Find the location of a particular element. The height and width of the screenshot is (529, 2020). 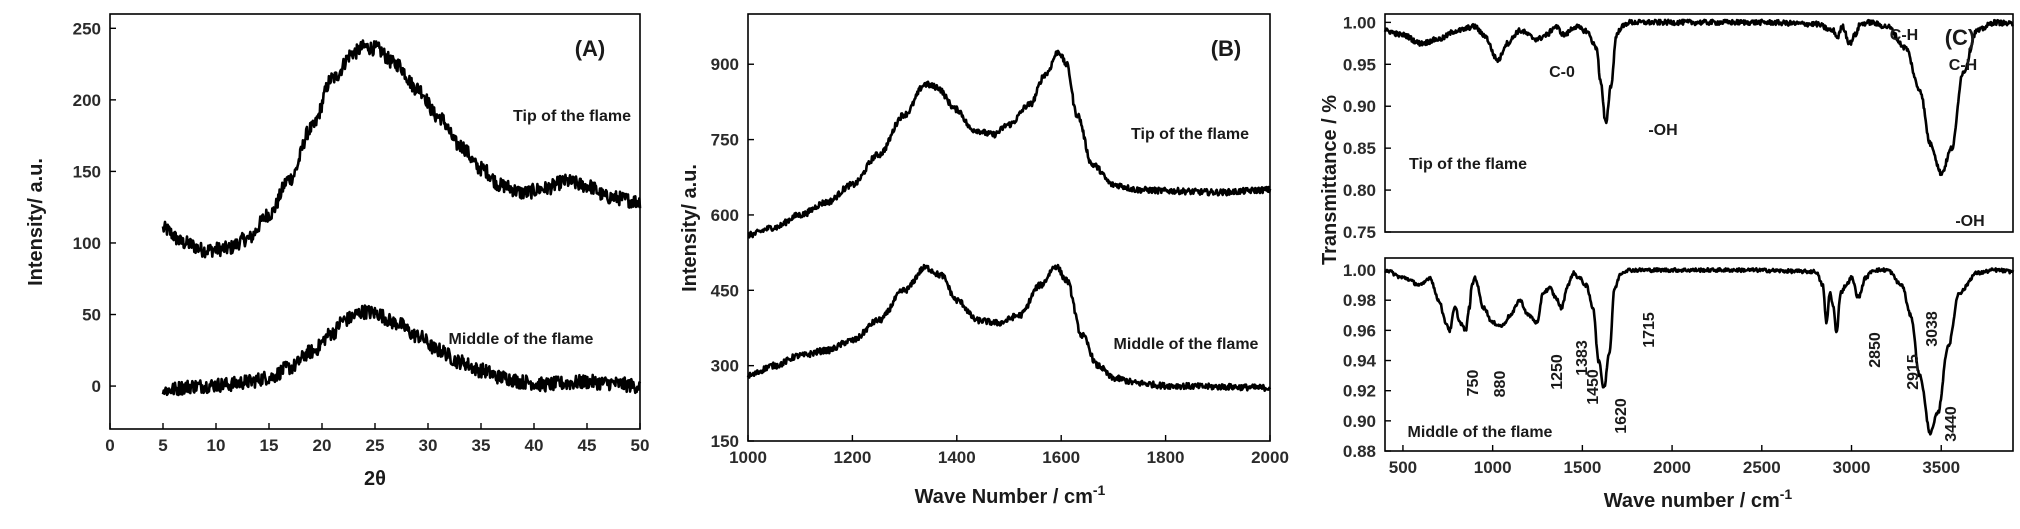

panel-c-bottom-series is located at coordinates (1699, 351).